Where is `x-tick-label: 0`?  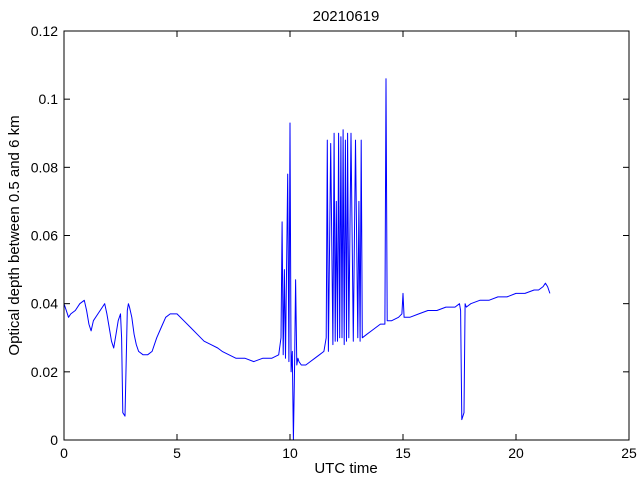
x-tick-label: 0 is located at coordinates (64, 453).